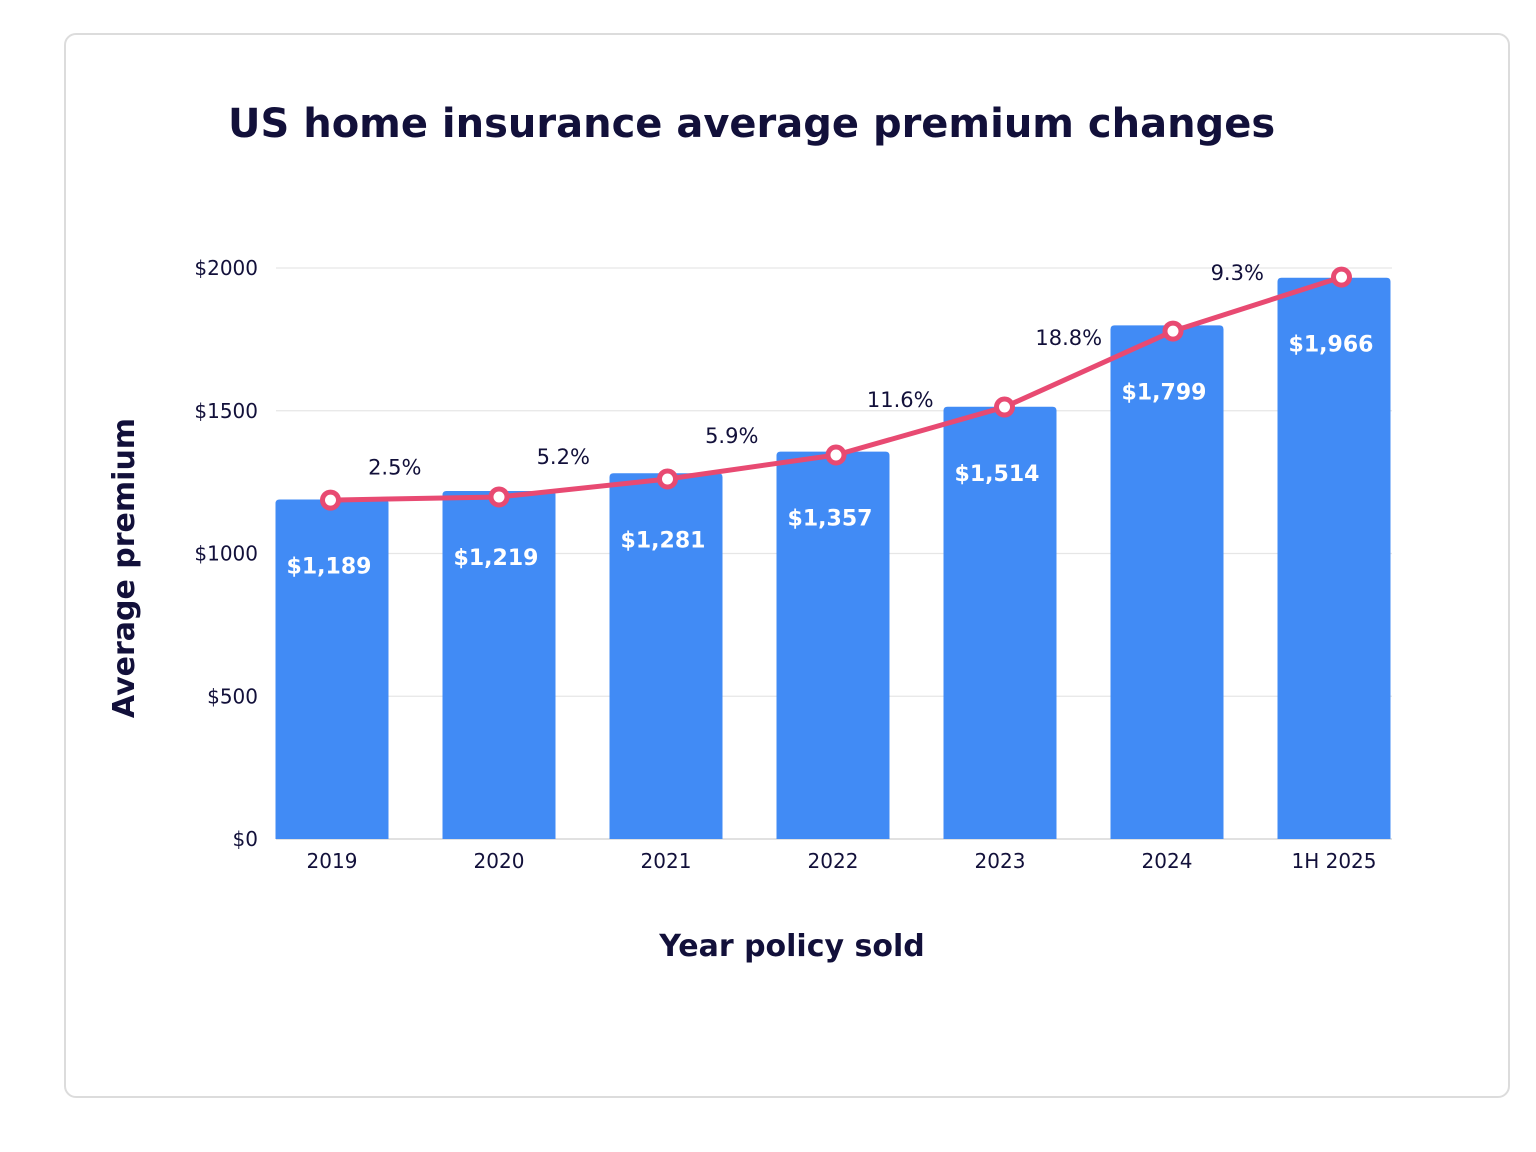 The height and width of the screenshot is (1152, 1536). I want to click on x-axis-label: Year policy sold, so click(791, 946).